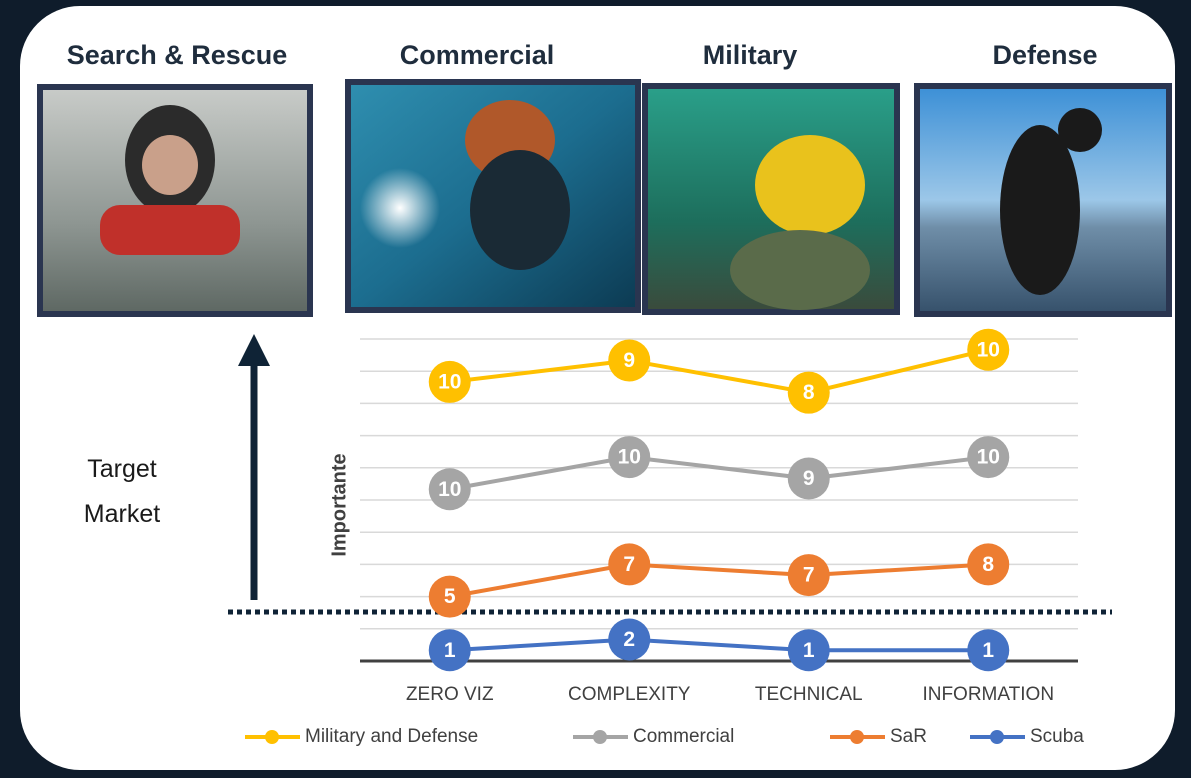 The width and height of the screenshot is (1191, 778). Describe the element at coordinates (177, 55) in the screenshot. I see `photo-heading: Search & Rescue` at that location.